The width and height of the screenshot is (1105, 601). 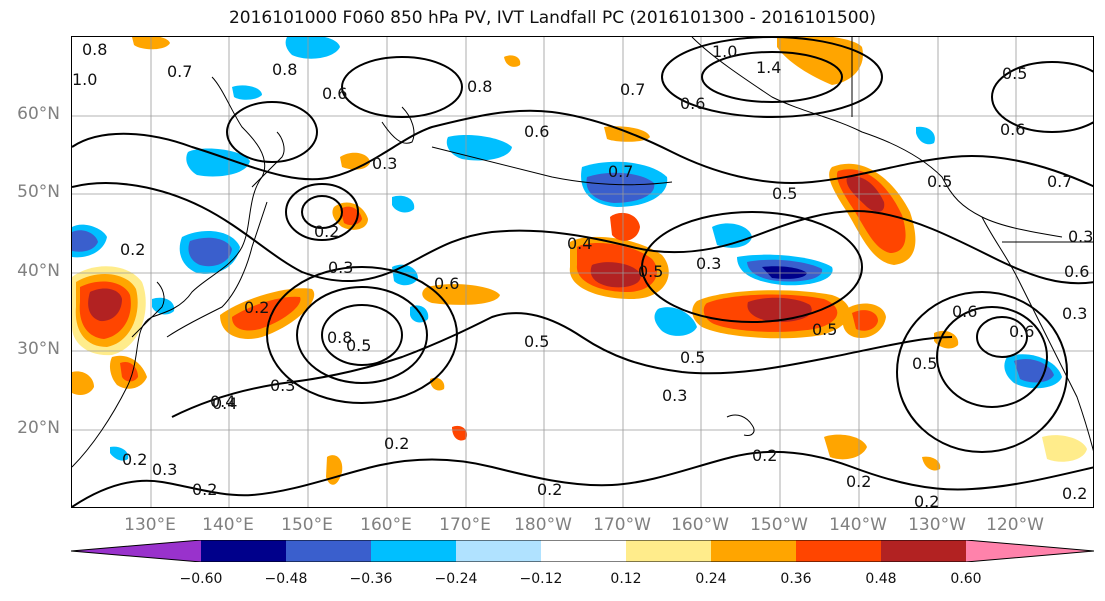 I want to click on colorbar-tick: −0.48, so click(x=286, y=579).